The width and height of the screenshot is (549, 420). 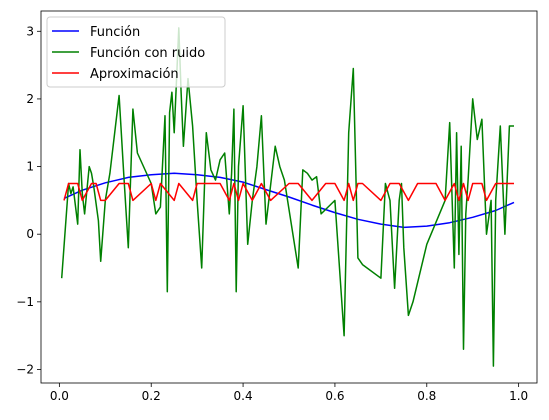 What do you see at coordinates (59, 396) in the screenshot?
I see `x-tick-label: 0.0` at bounding box center [59, 396].